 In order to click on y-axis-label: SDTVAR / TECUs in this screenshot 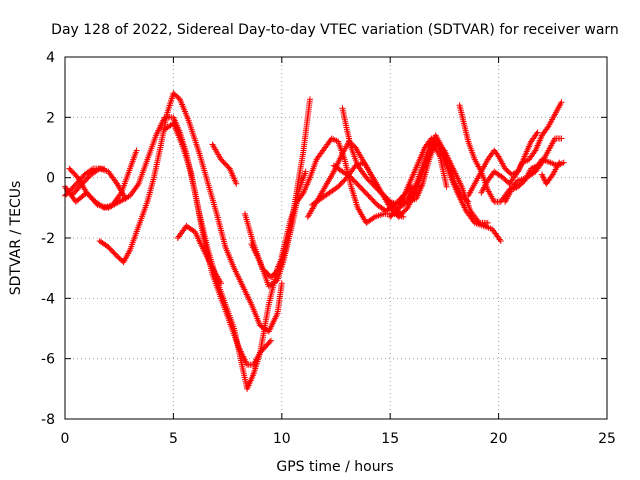, I will do `click(16, 238)`.